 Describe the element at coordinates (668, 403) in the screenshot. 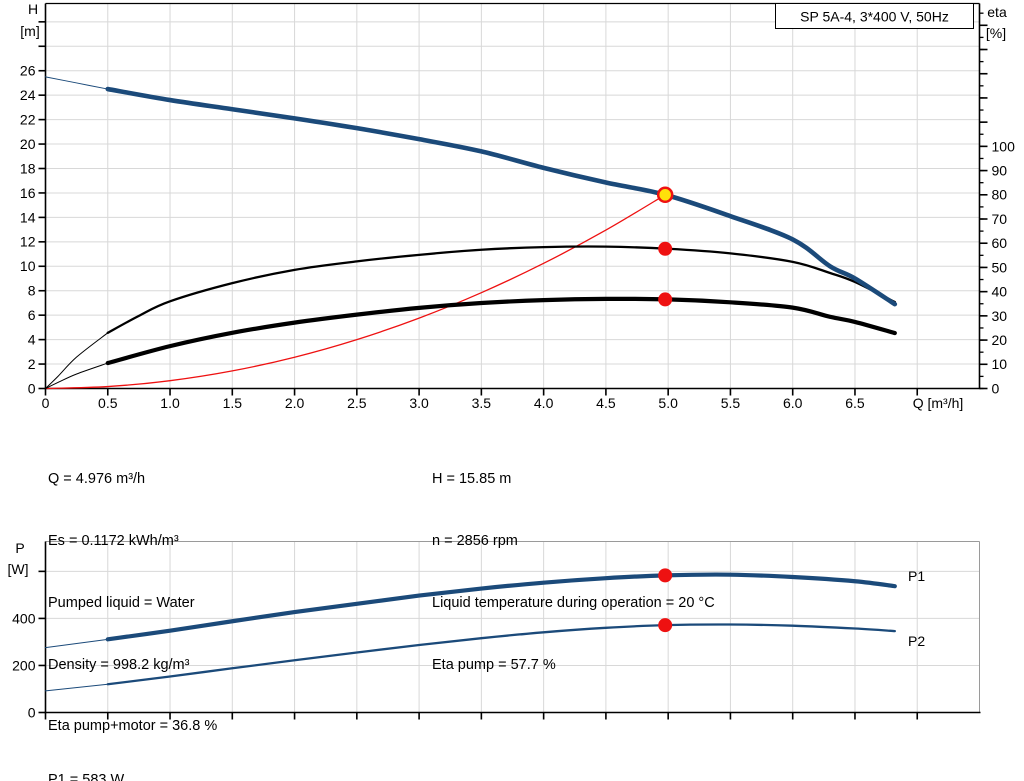

I see `svg-text: 5.0` at that location.